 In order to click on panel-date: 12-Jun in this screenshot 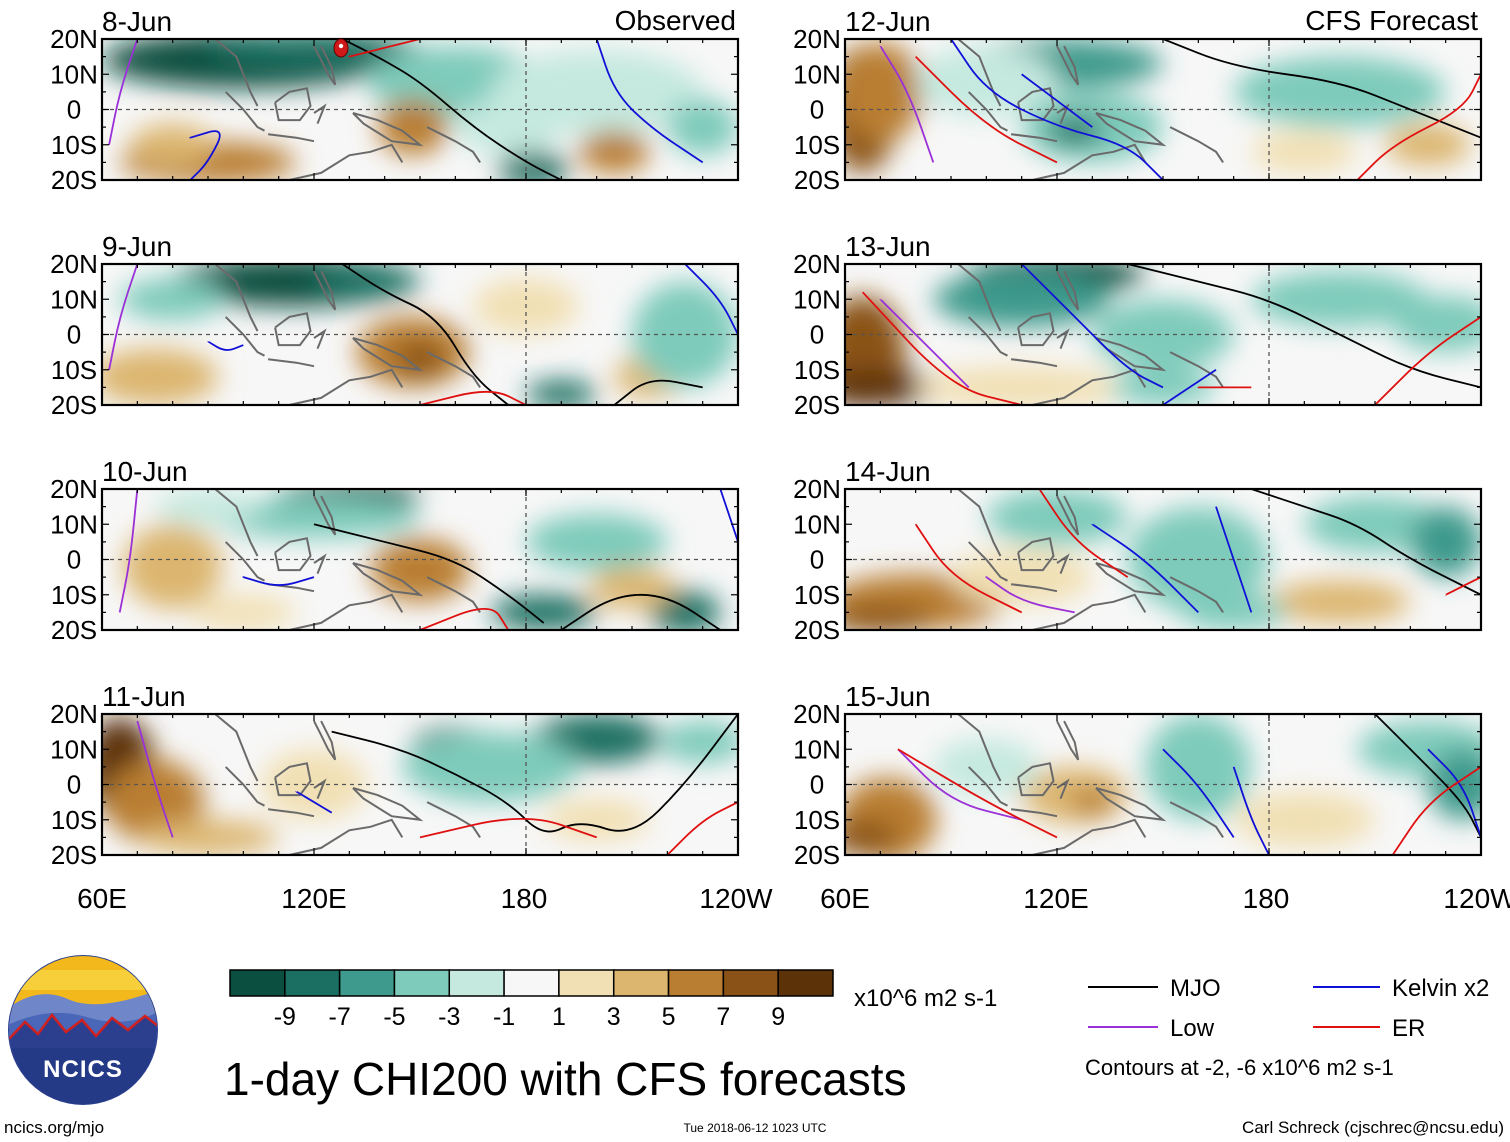, I will do `click(888, 21)`.